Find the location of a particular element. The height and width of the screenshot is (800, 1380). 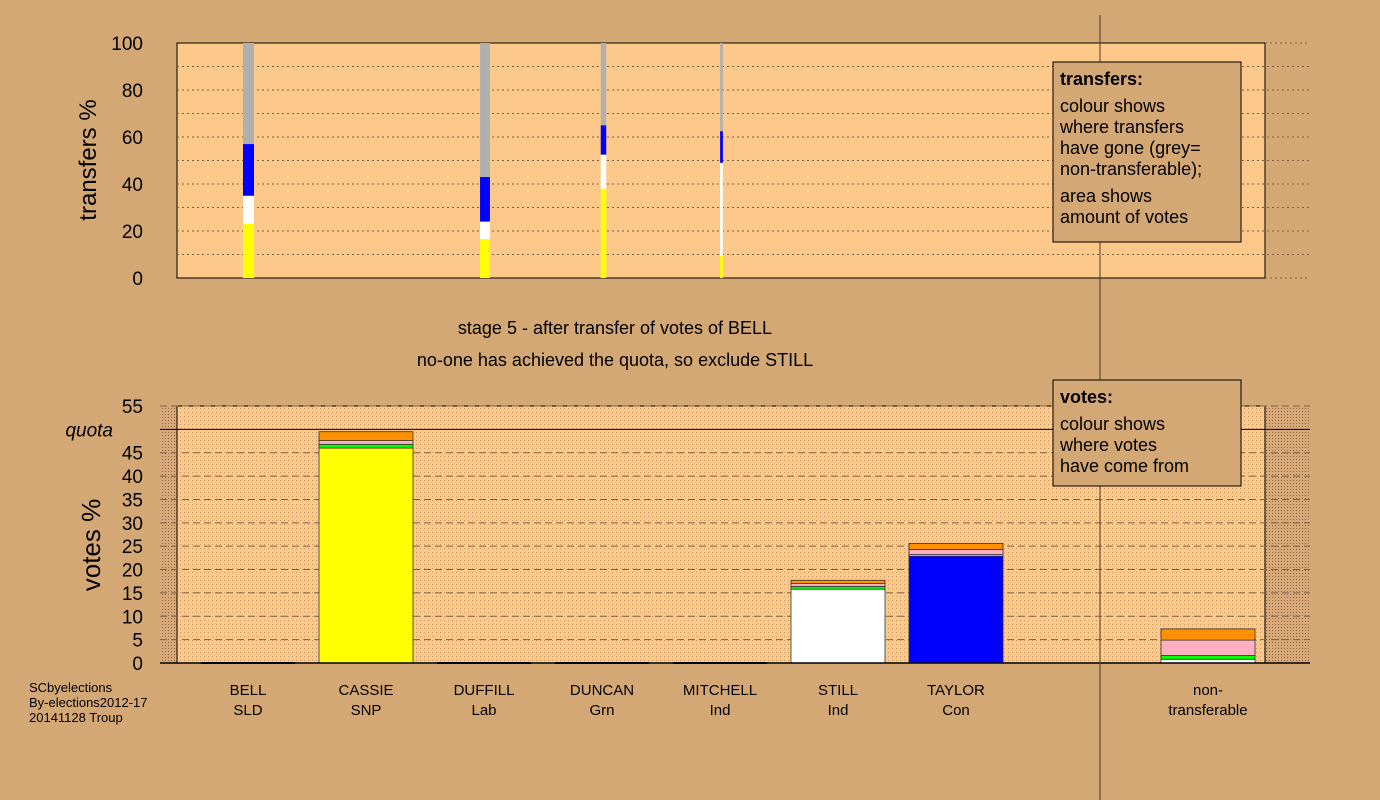

y-tick-label: 35 is located at coordinates (132, 500).